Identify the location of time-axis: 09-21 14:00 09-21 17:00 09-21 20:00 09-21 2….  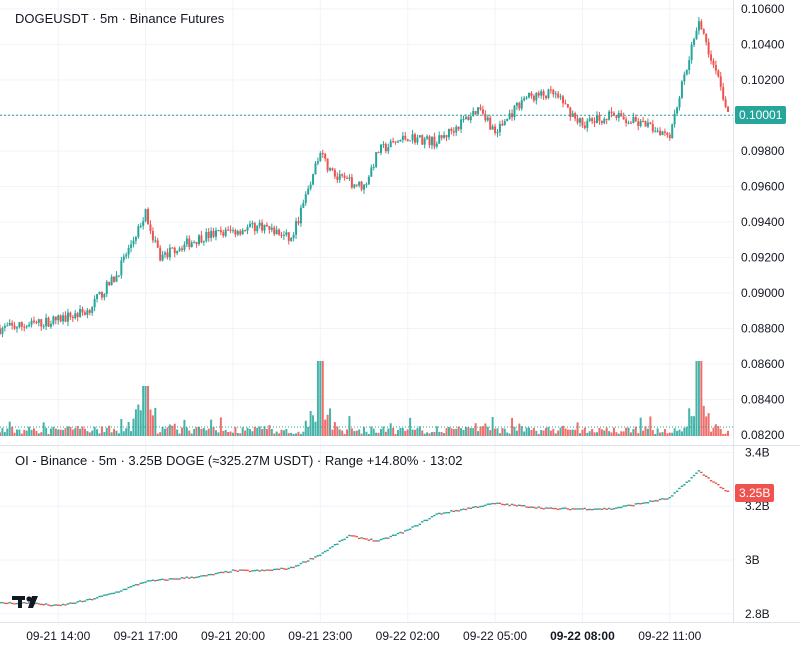
(363, 636).